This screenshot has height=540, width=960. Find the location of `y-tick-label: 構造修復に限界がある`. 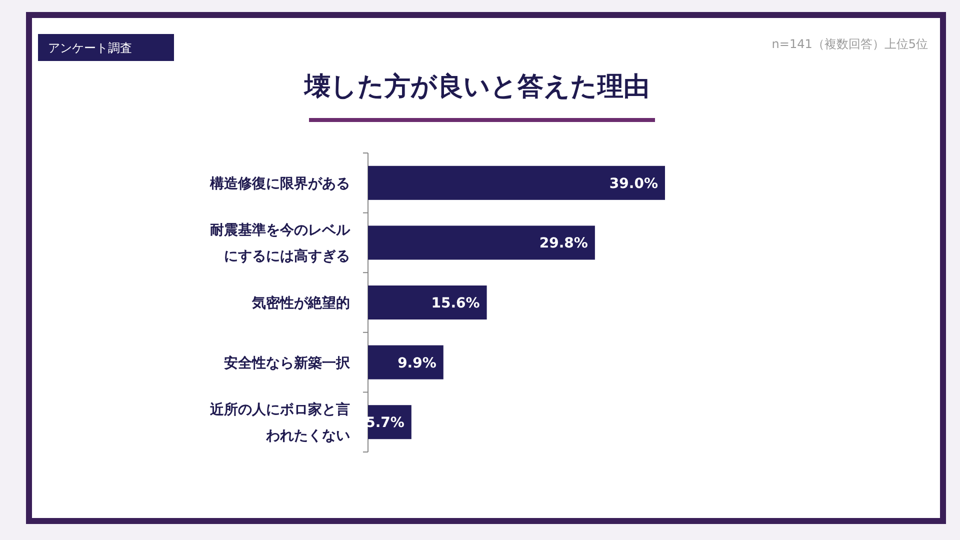

y-tick-label: 構造修復に限界がある is located at coordinates (279, 184).